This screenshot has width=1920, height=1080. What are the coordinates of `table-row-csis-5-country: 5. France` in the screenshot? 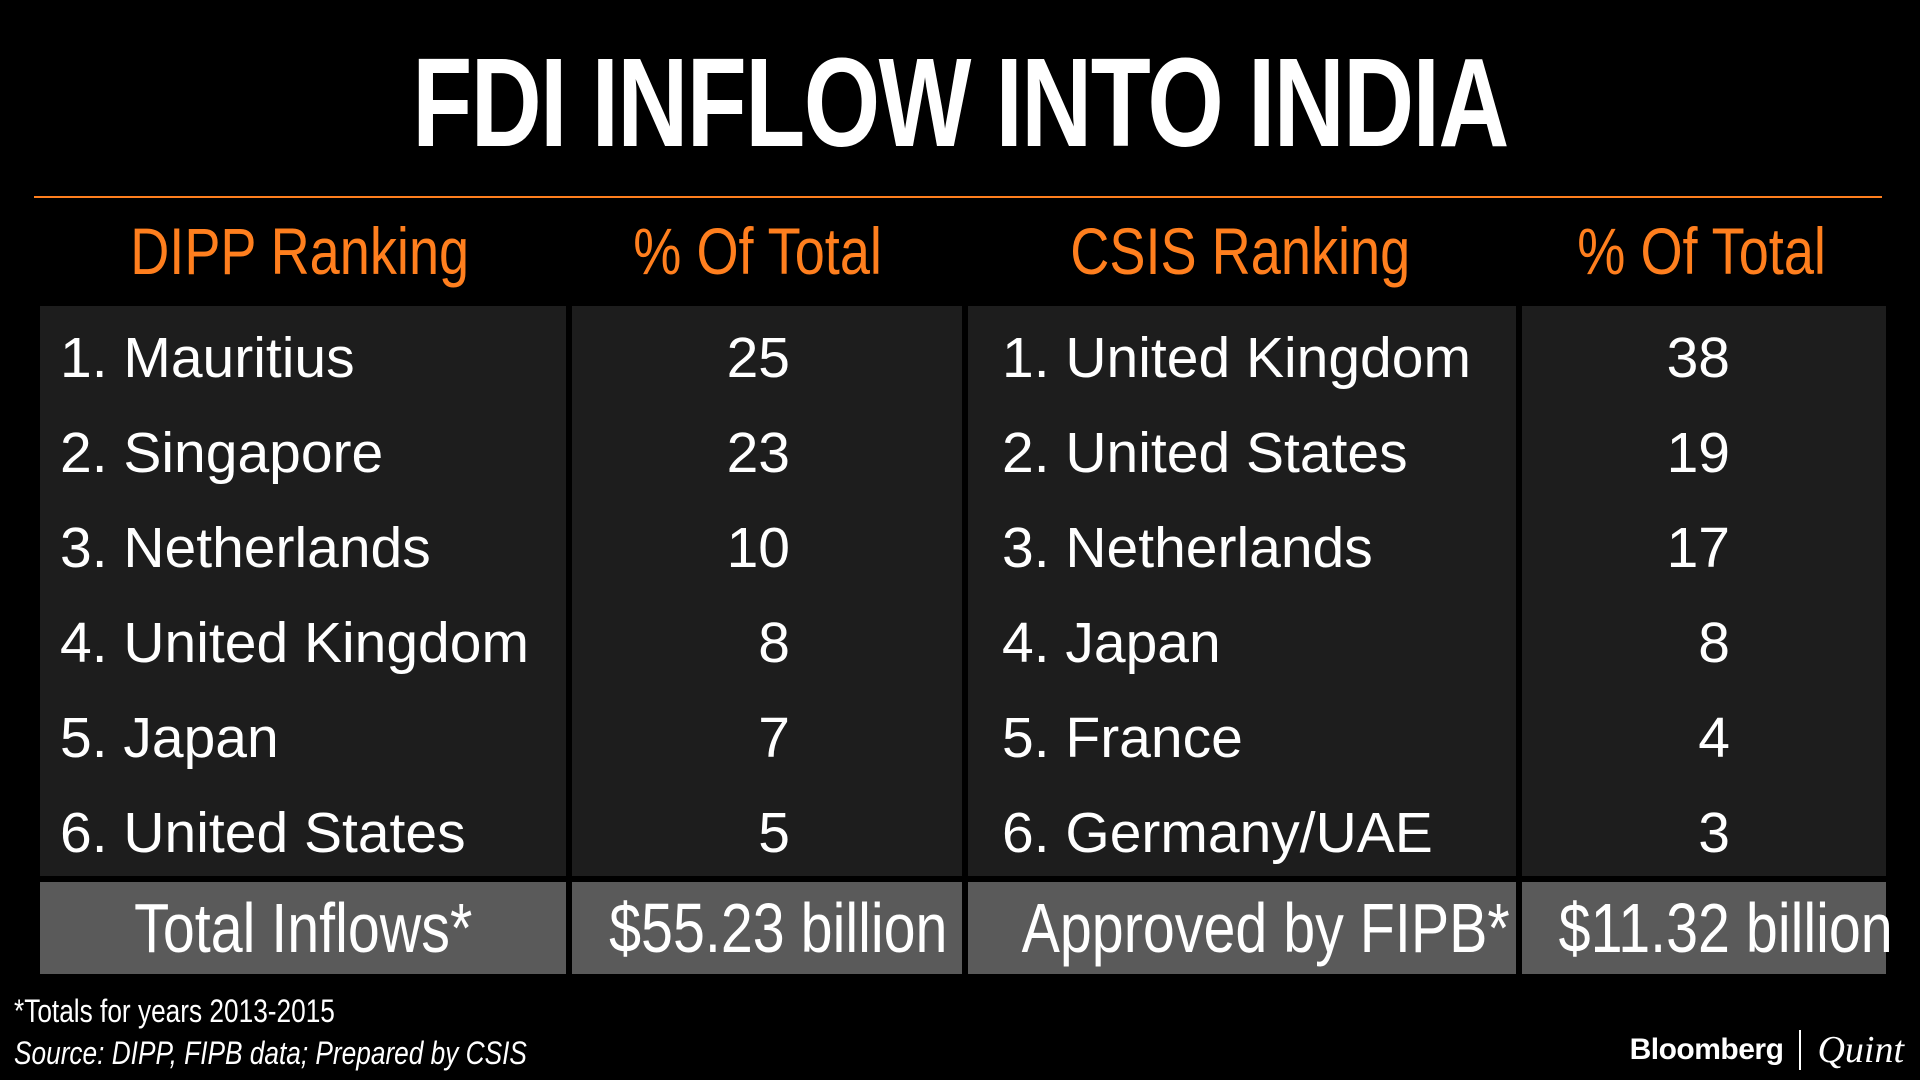 It's located at (1122, 738).